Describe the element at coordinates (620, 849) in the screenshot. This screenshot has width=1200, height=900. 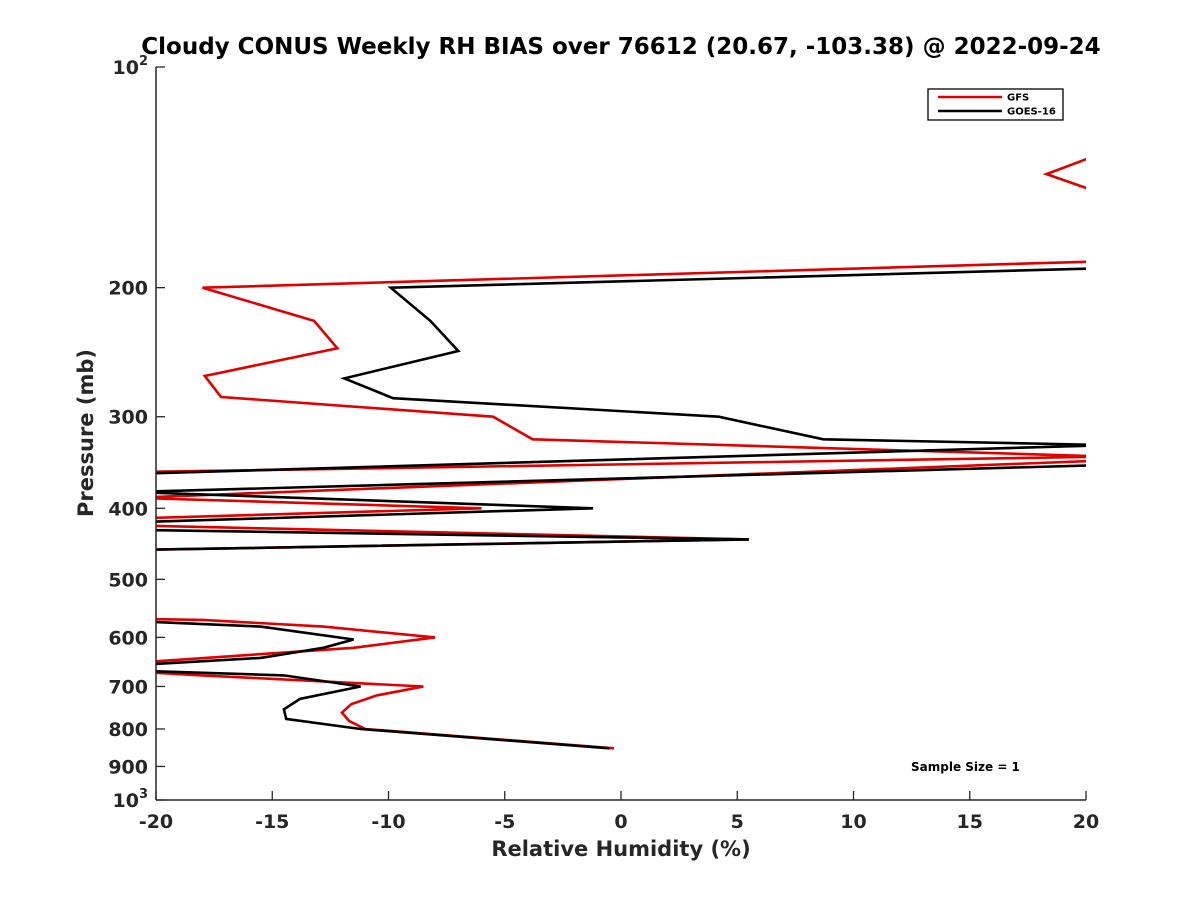
I see `x-axis-label: Relative Humidity (%)` at that location.